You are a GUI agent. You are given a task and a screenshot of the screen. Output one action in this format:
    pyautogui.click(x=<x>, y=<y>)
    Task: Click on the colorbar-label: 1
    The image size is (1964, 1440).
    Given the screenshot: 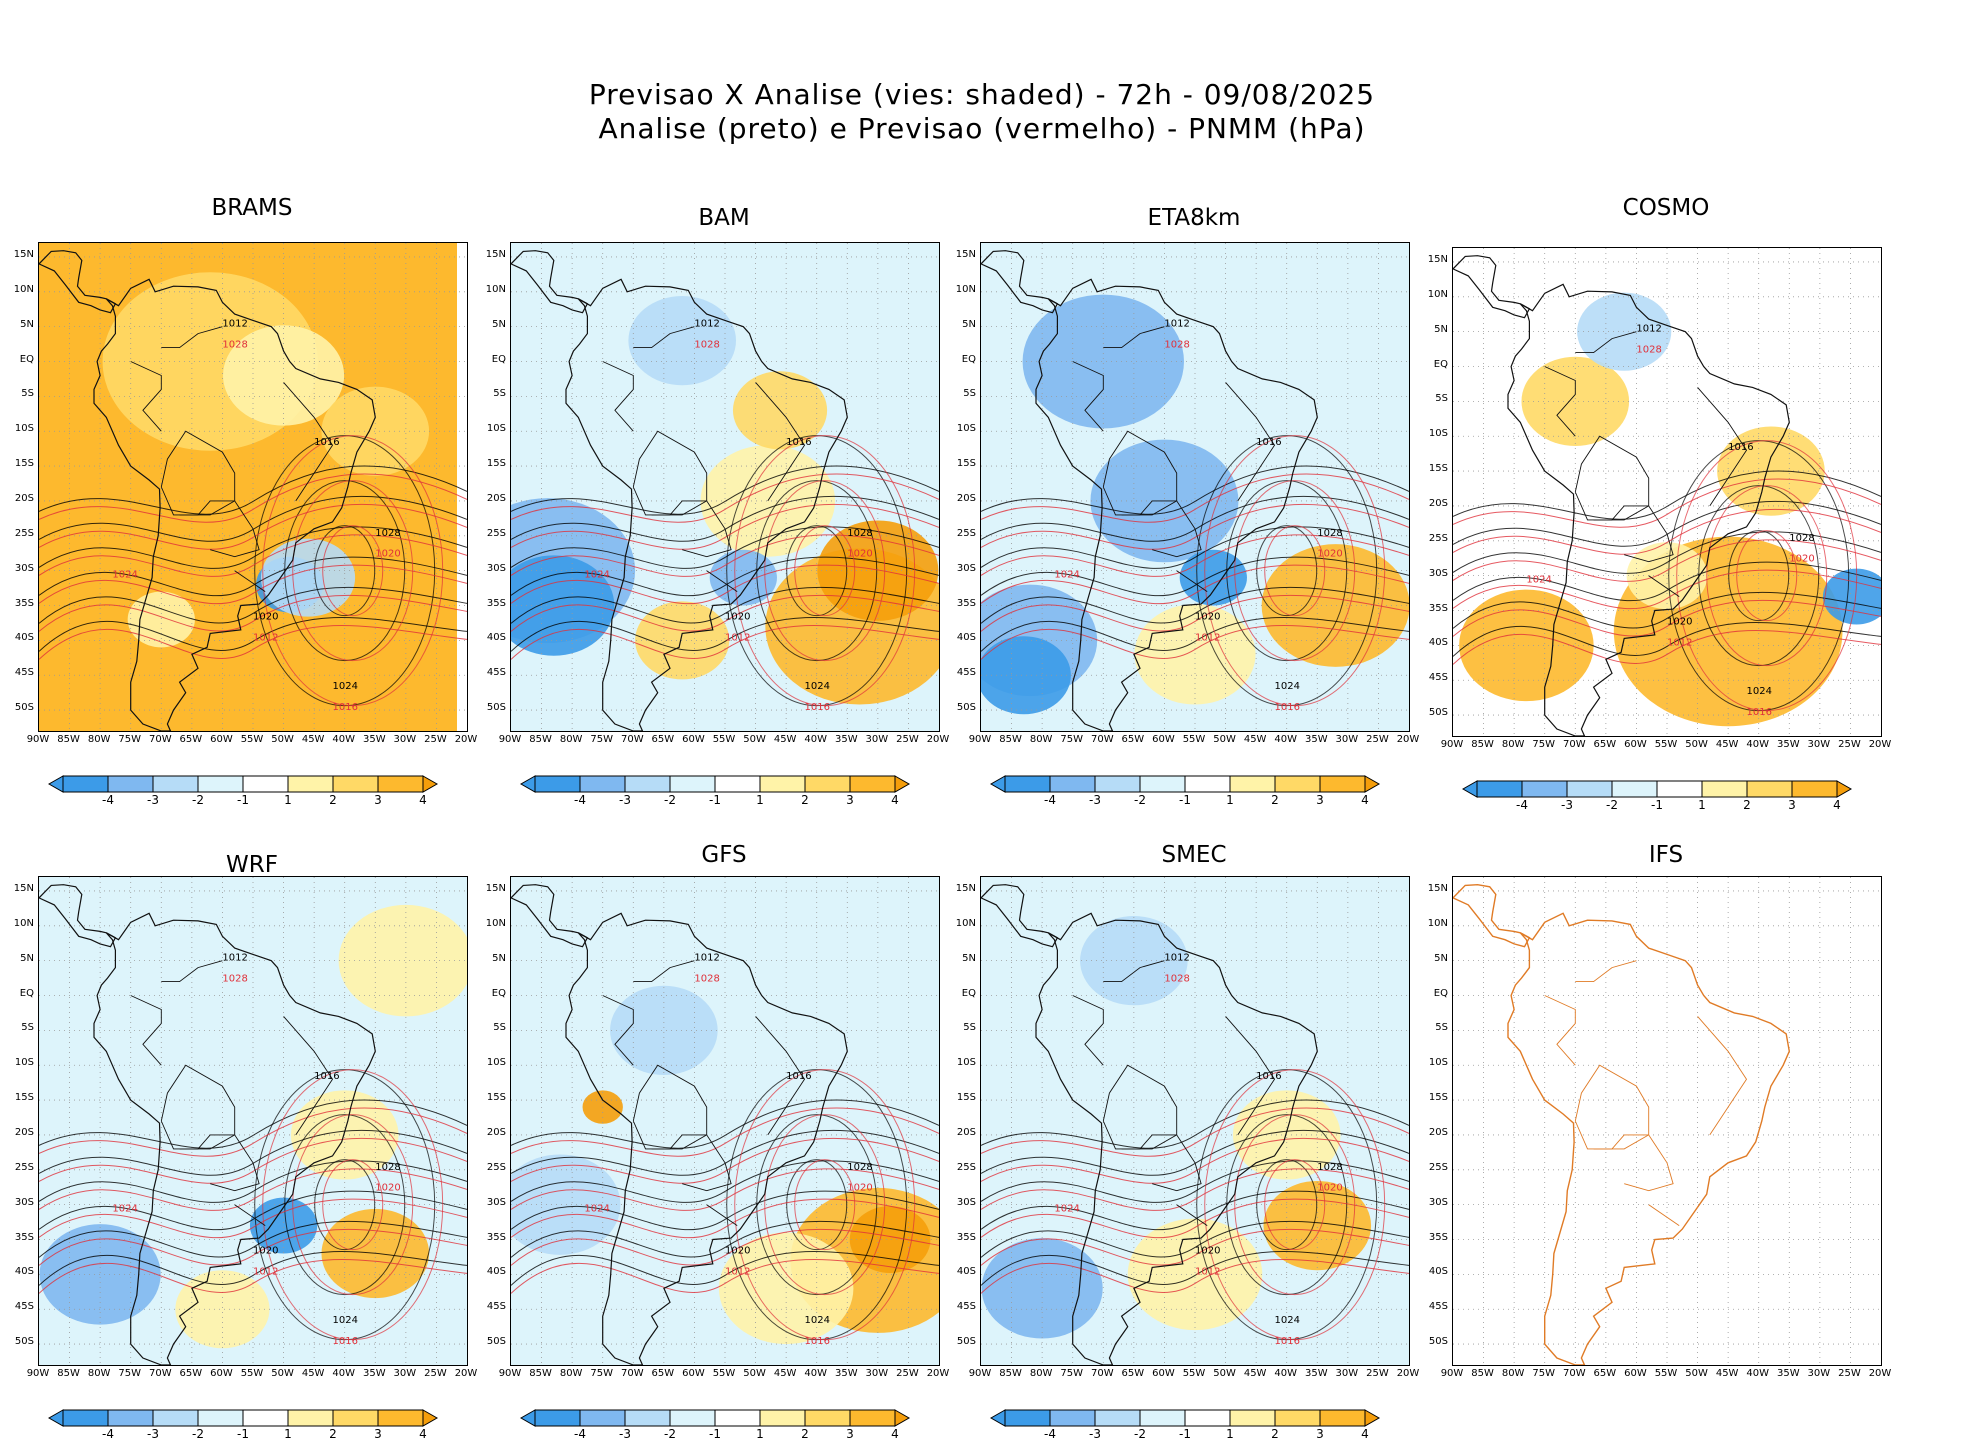 What is the action you would take?
    pyautogui.click(x=288, y=799)
    